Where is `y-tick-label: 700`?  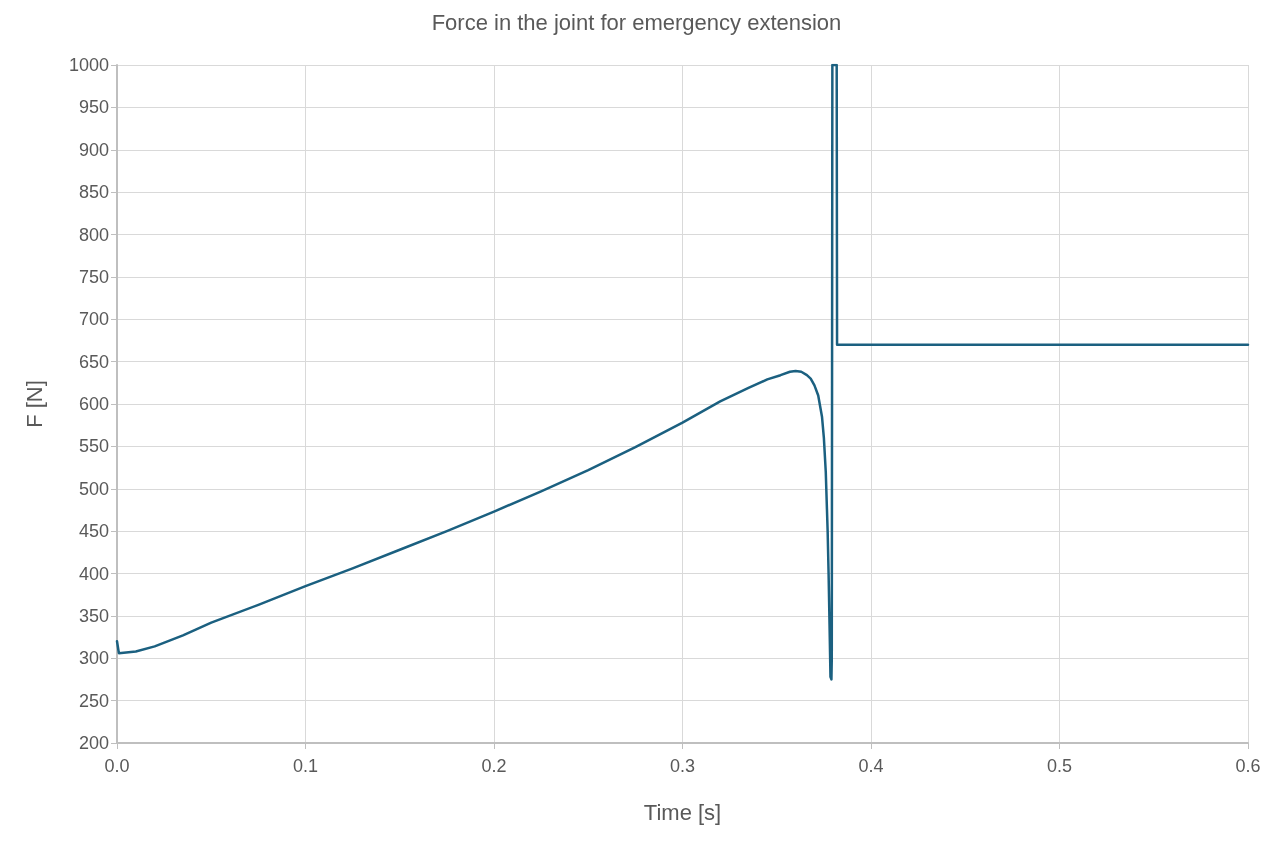 y-tick-label: 700 is located at coordinates (93, 319).